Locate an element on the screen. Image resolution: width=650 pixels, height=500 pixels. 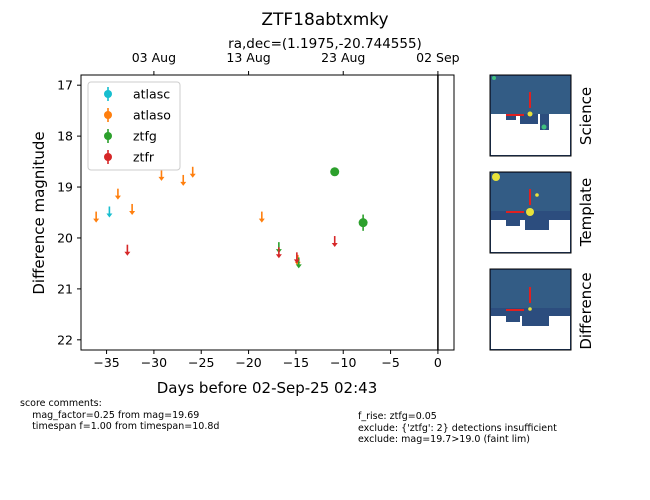
legend: atlasc atlaso ztfg ztfr is located at coordinates (134, 126).